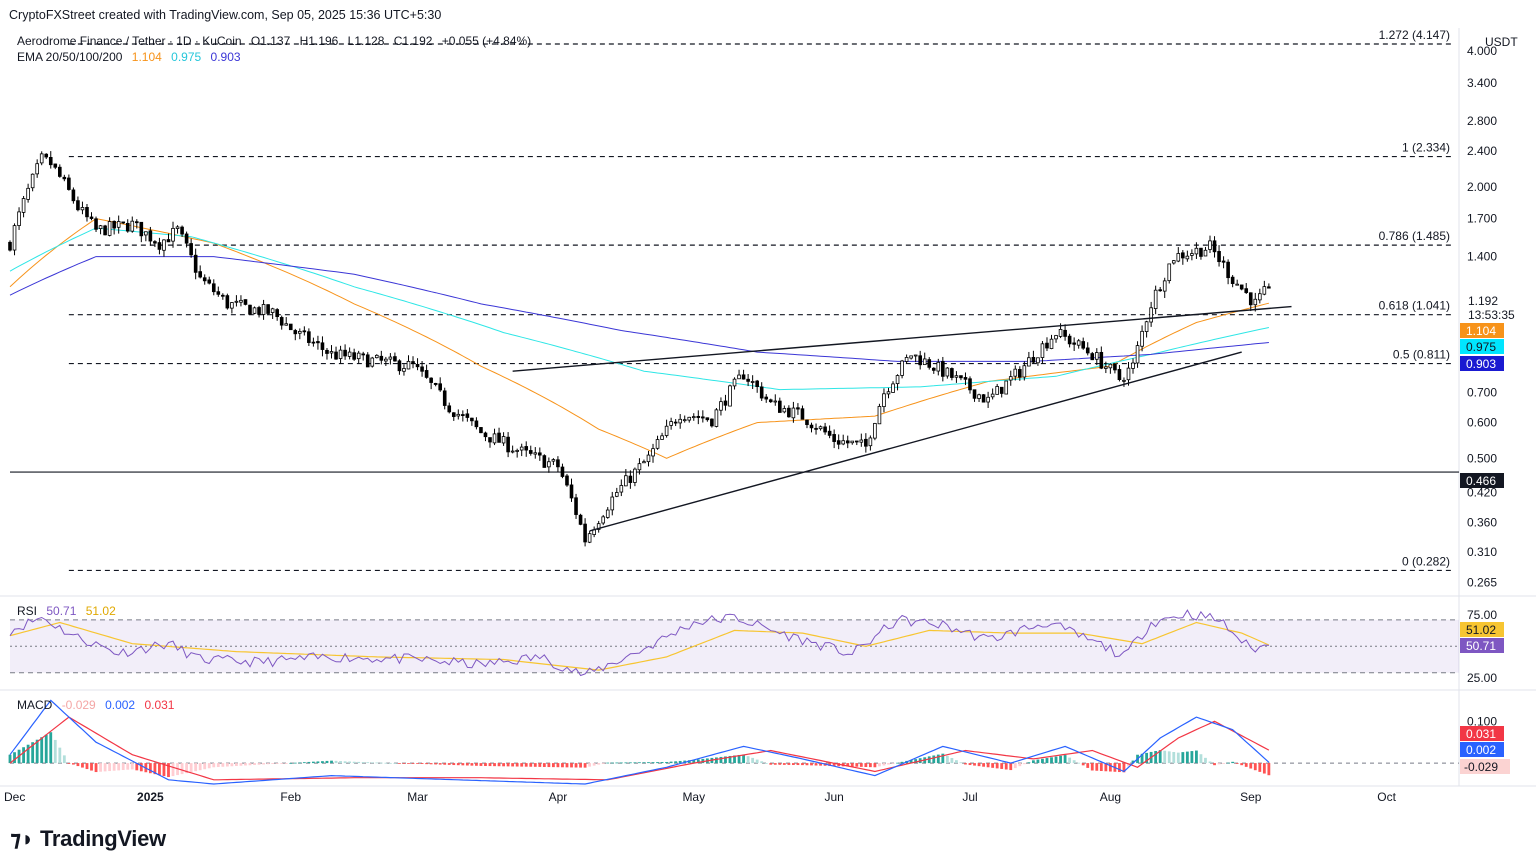 This screenshot has height=866, width=1536. I want to click on price-tick-label: 4.000, so click(1482, 51).